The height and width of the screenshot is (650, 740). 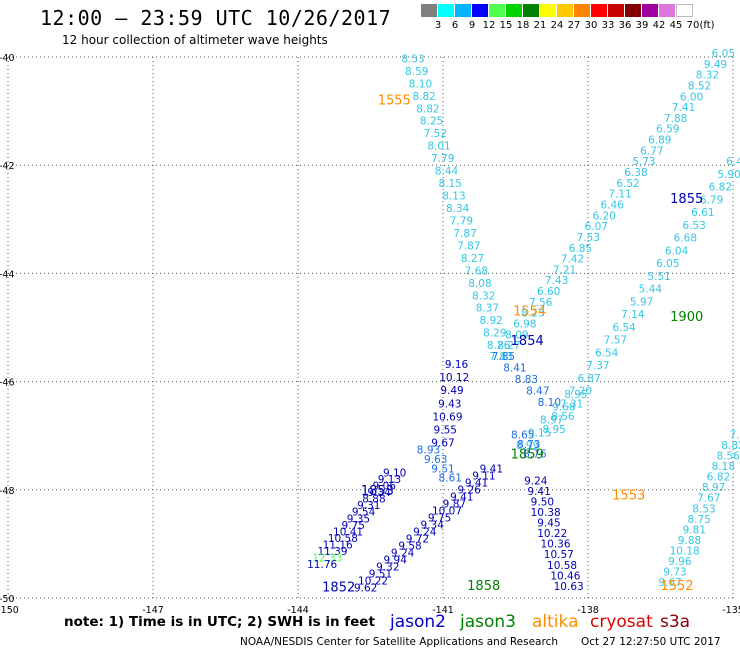 I want to click on wave-height-value: 11.16, so click(x=338, y=546).